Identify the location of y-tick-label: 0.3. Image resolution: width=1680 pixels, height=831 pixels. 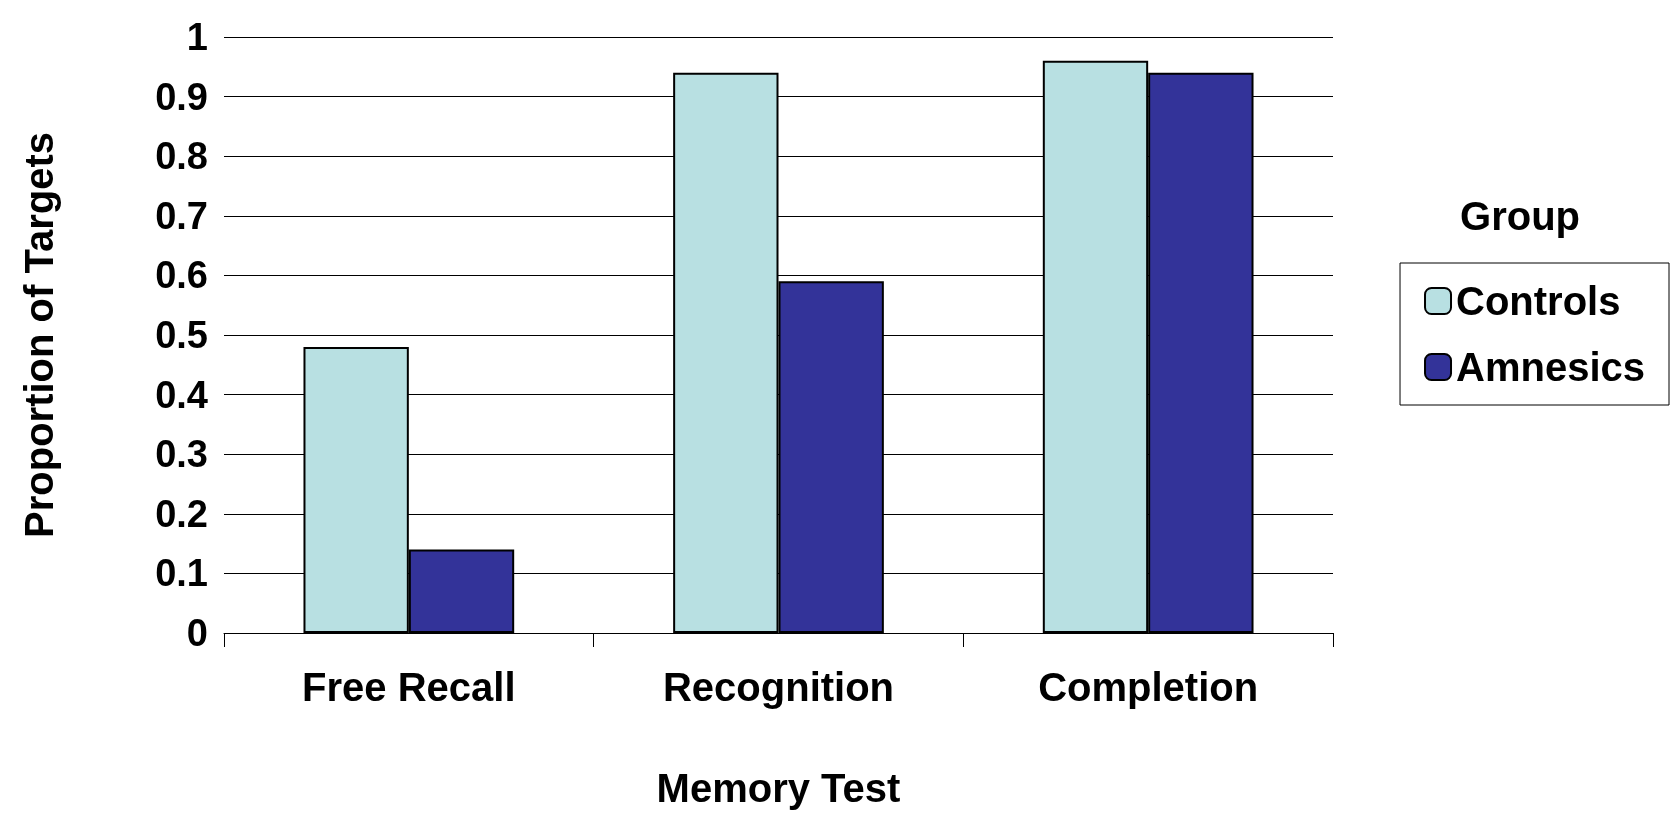
(181, 454).